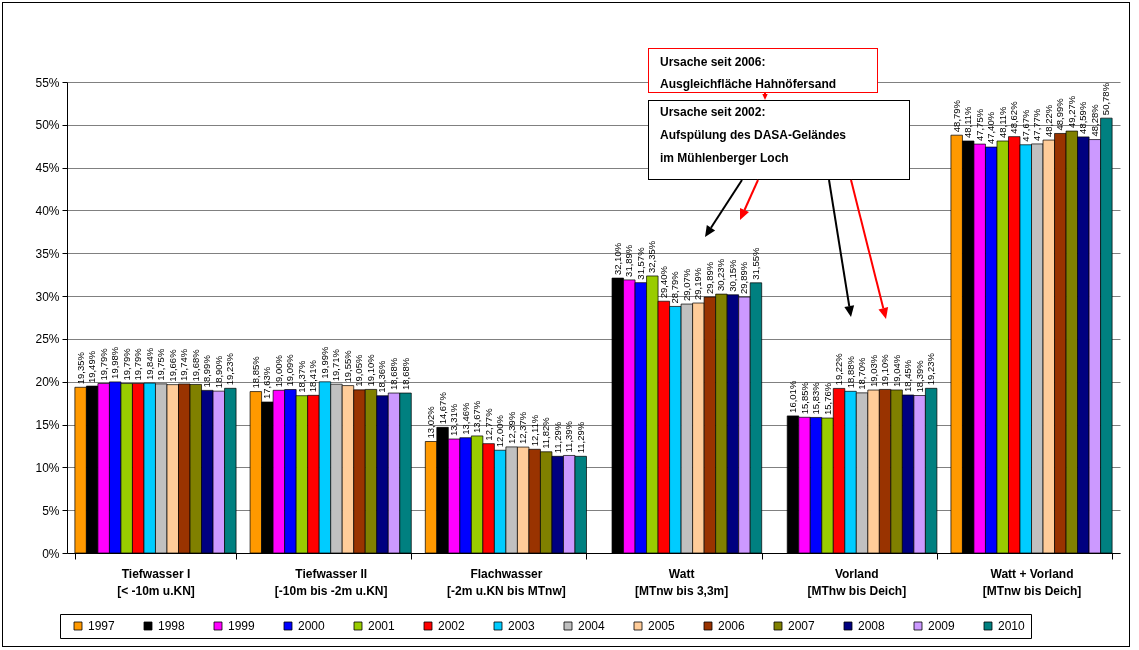 The width and height of the screenshot is (1139, 650). I want to click on data-label: 19,35%, so click(80, 368).